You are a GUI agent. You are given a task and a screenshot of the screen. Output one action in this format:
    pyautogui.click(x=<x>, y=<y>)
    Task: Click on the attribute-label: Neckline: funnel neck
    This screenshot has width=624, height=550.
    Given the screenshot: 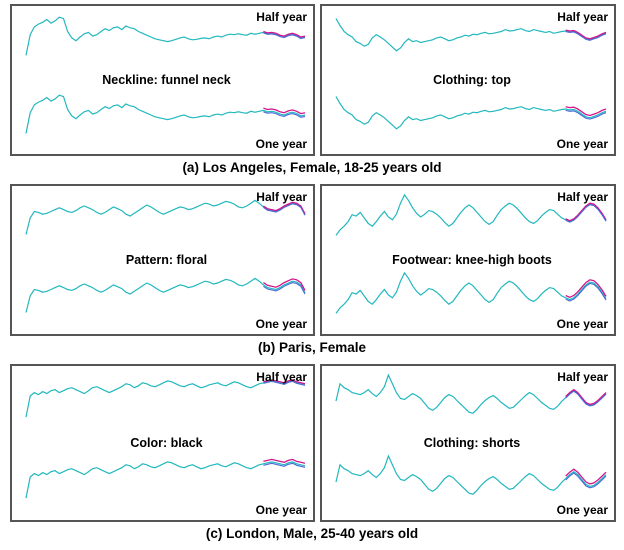 What is the action you would take?
    pyautogui.click(x=166, y=80)
    